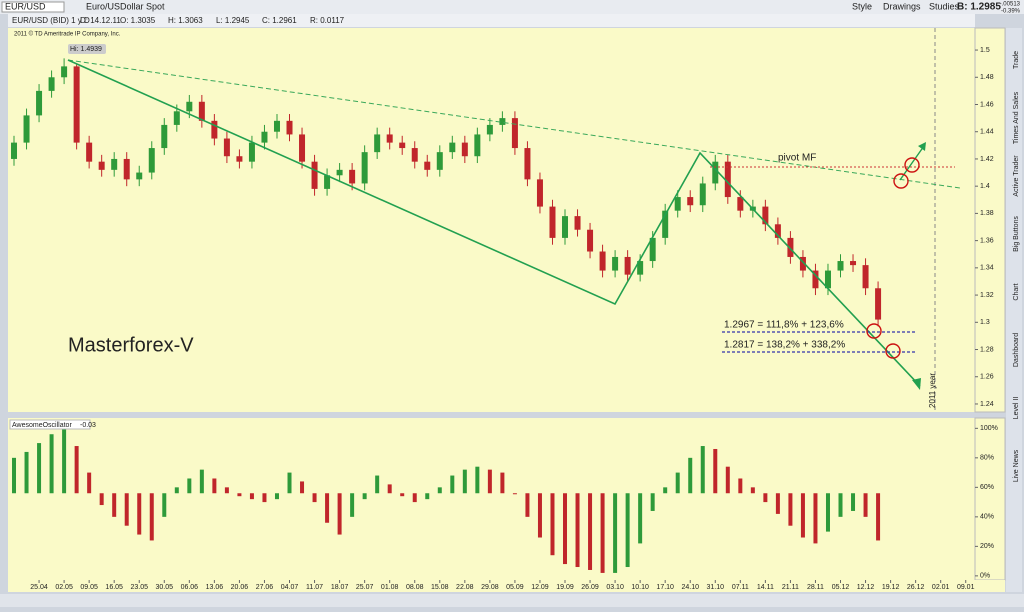 The height and width of the screenshot is (612, 1024). I want to click on x-tick-label: 29.08, so click(490, 587).